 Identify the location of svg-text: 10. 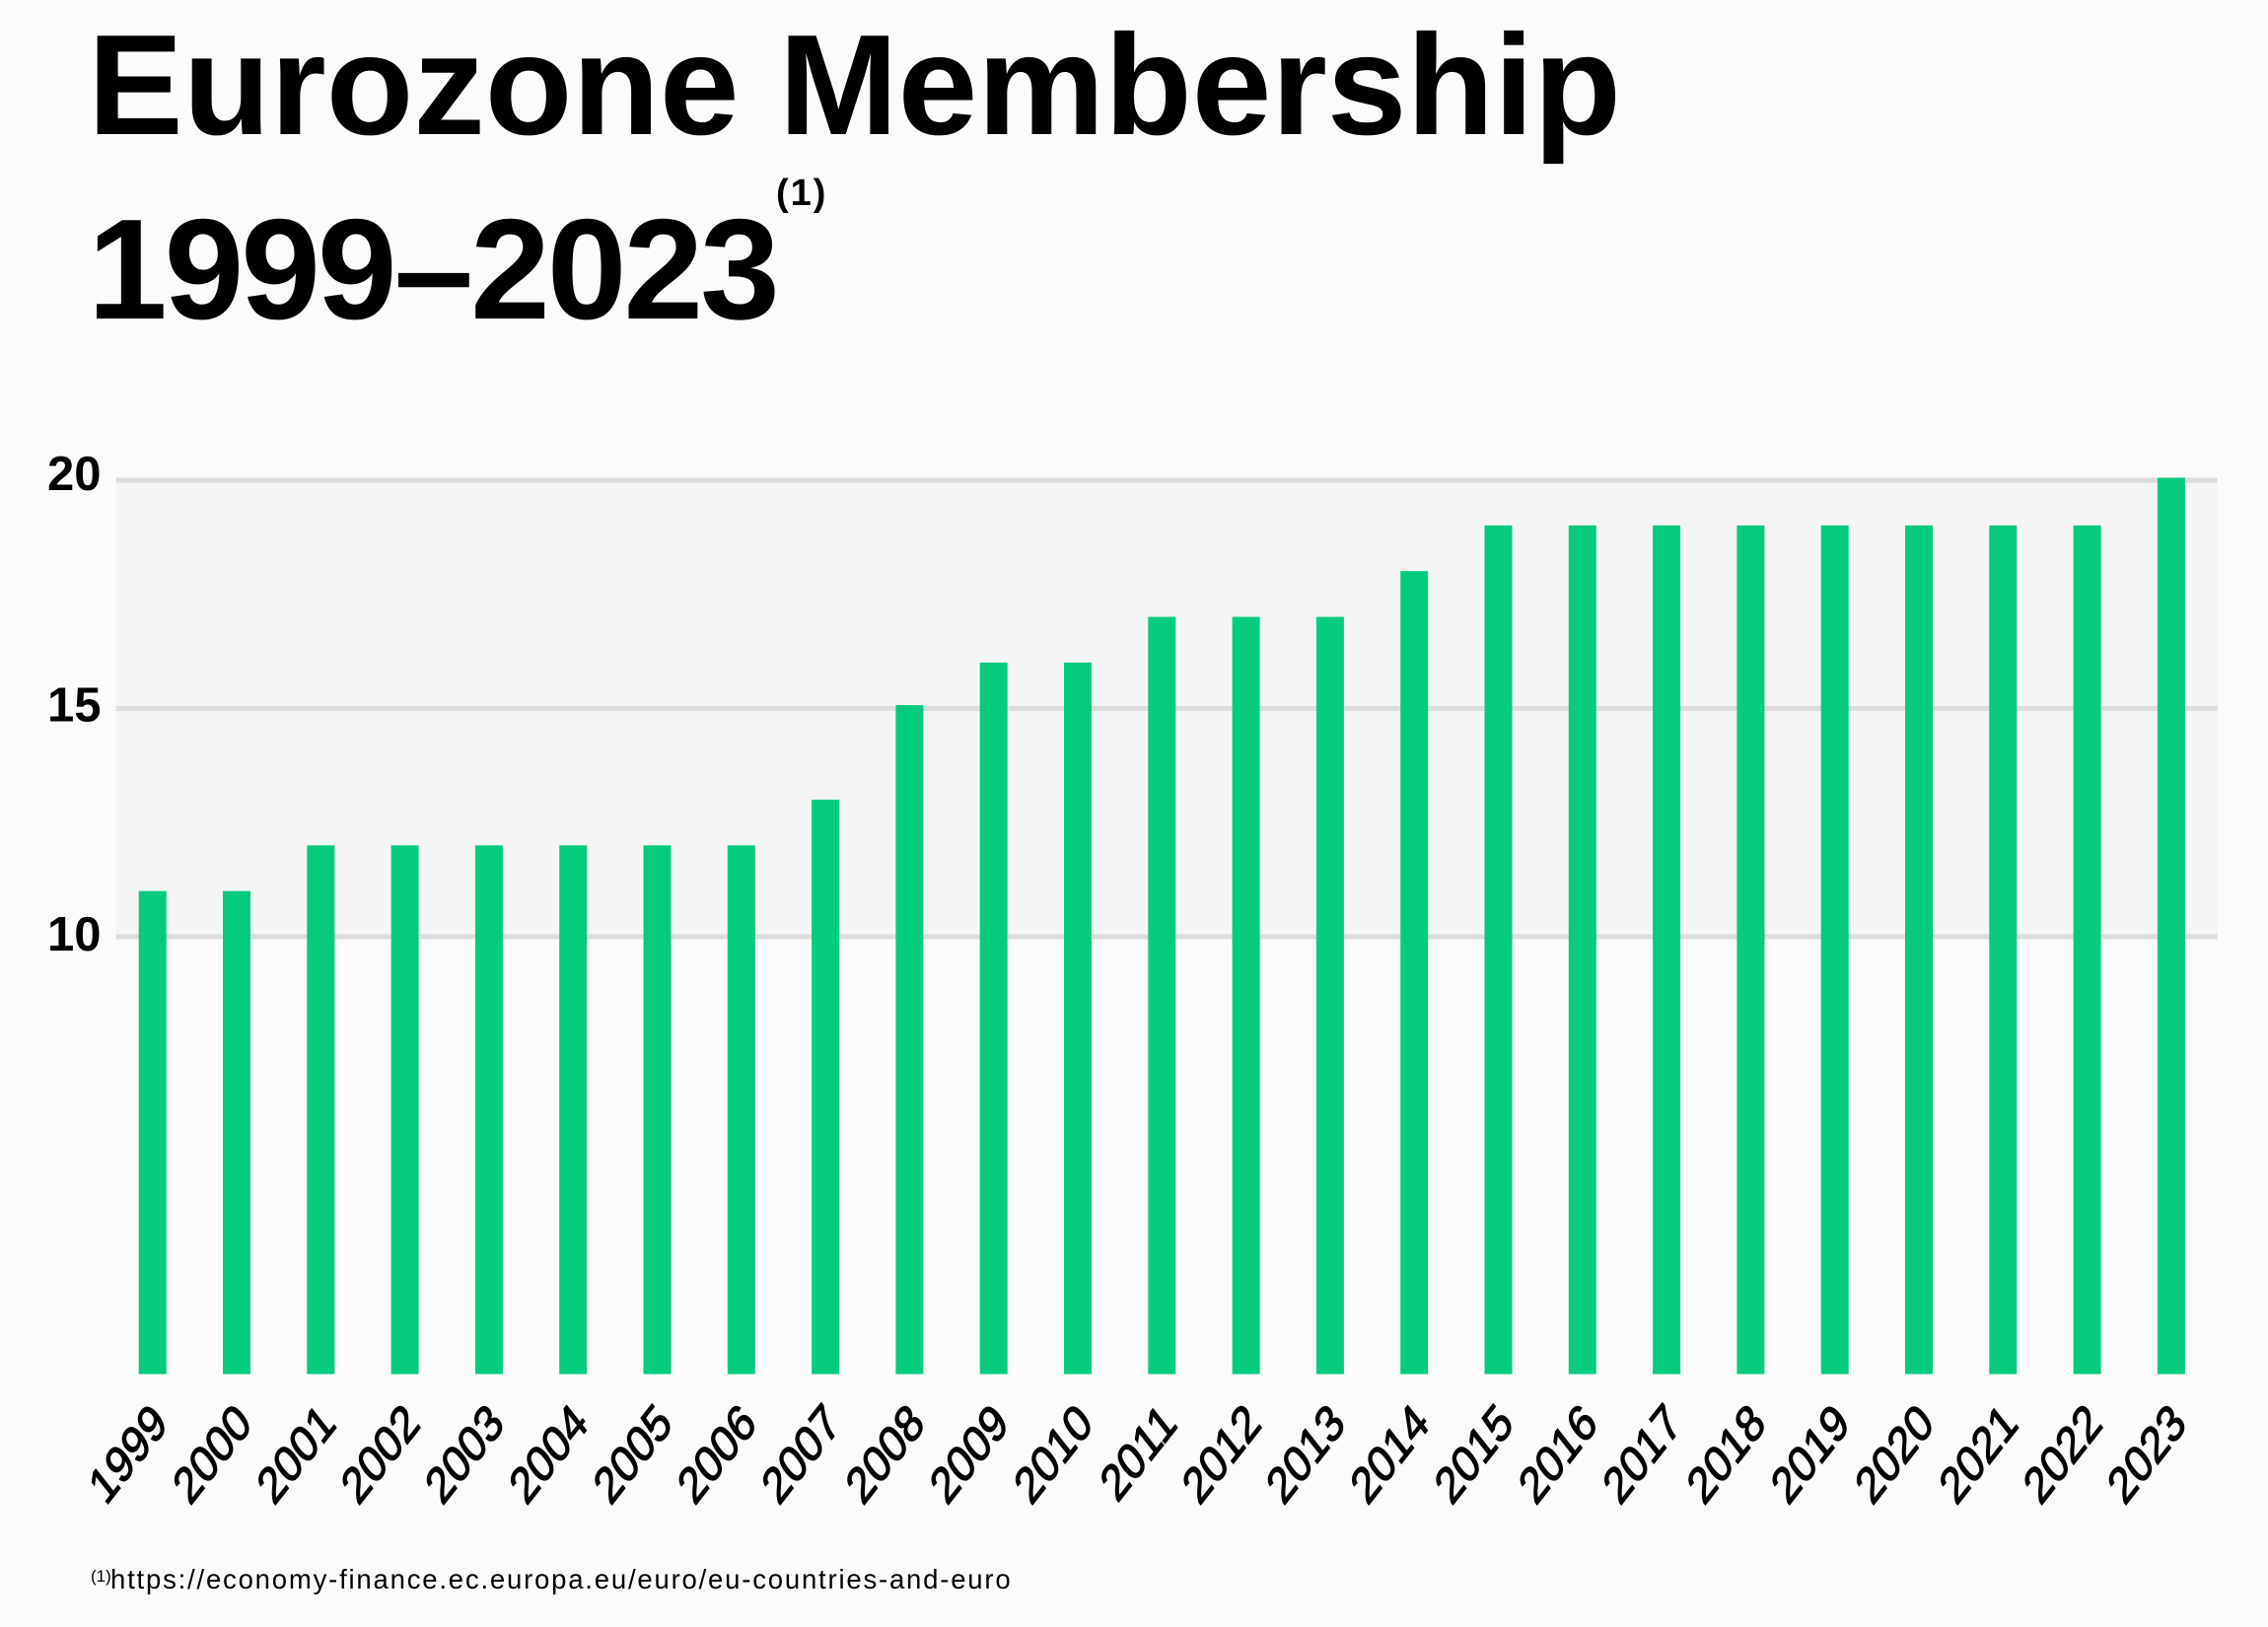
(74, 934).